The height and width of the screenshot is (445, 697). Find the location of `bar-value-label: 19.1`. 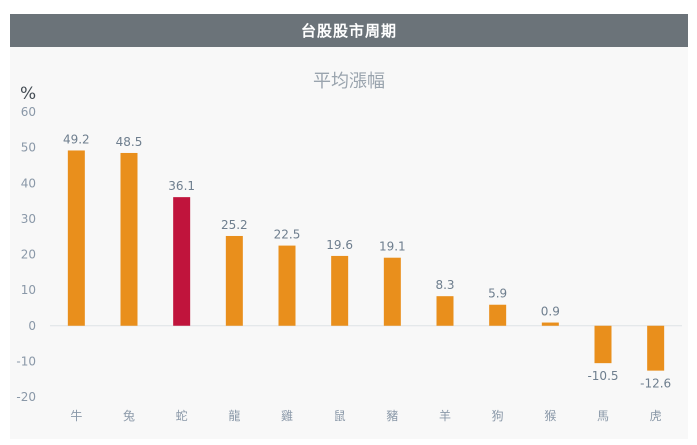

bar-value-label: 19.1 is located at coordinates (392, 247).